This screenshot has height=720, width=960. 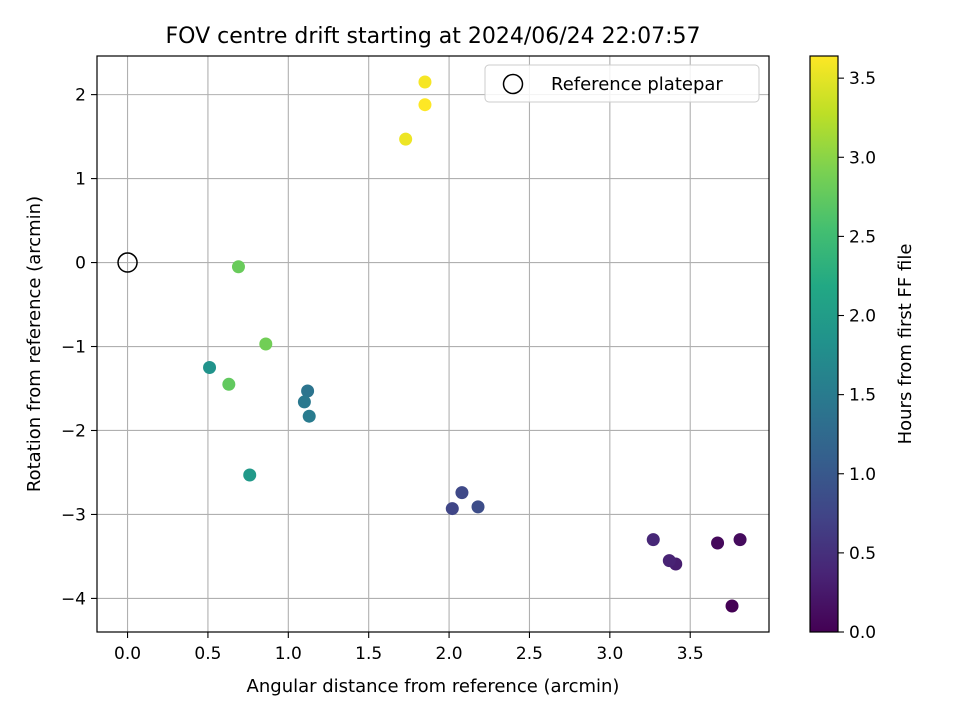 I want to click on y-axis-ticks: −4 −3 −2 −1 0 1 2, so click(x=79, y=347).